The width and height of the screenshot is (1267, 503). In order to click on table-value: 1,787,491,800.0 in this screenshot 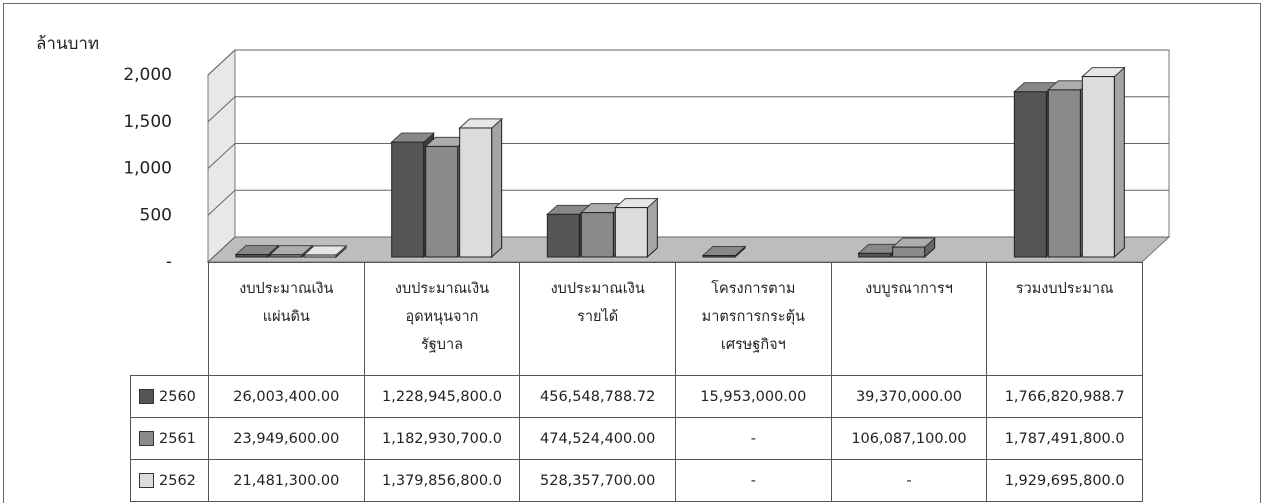, I will do `click(1064, 438)`.